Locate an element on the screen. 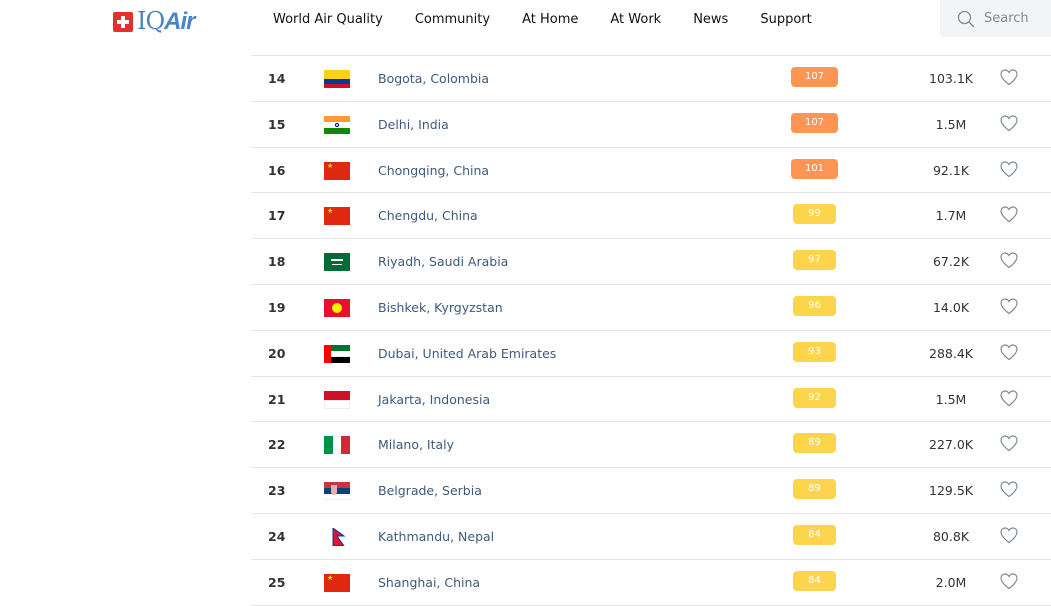 The width and height of the screenshot is (1051, 606). flag-italy-icon is located at coordinates (337, 445).